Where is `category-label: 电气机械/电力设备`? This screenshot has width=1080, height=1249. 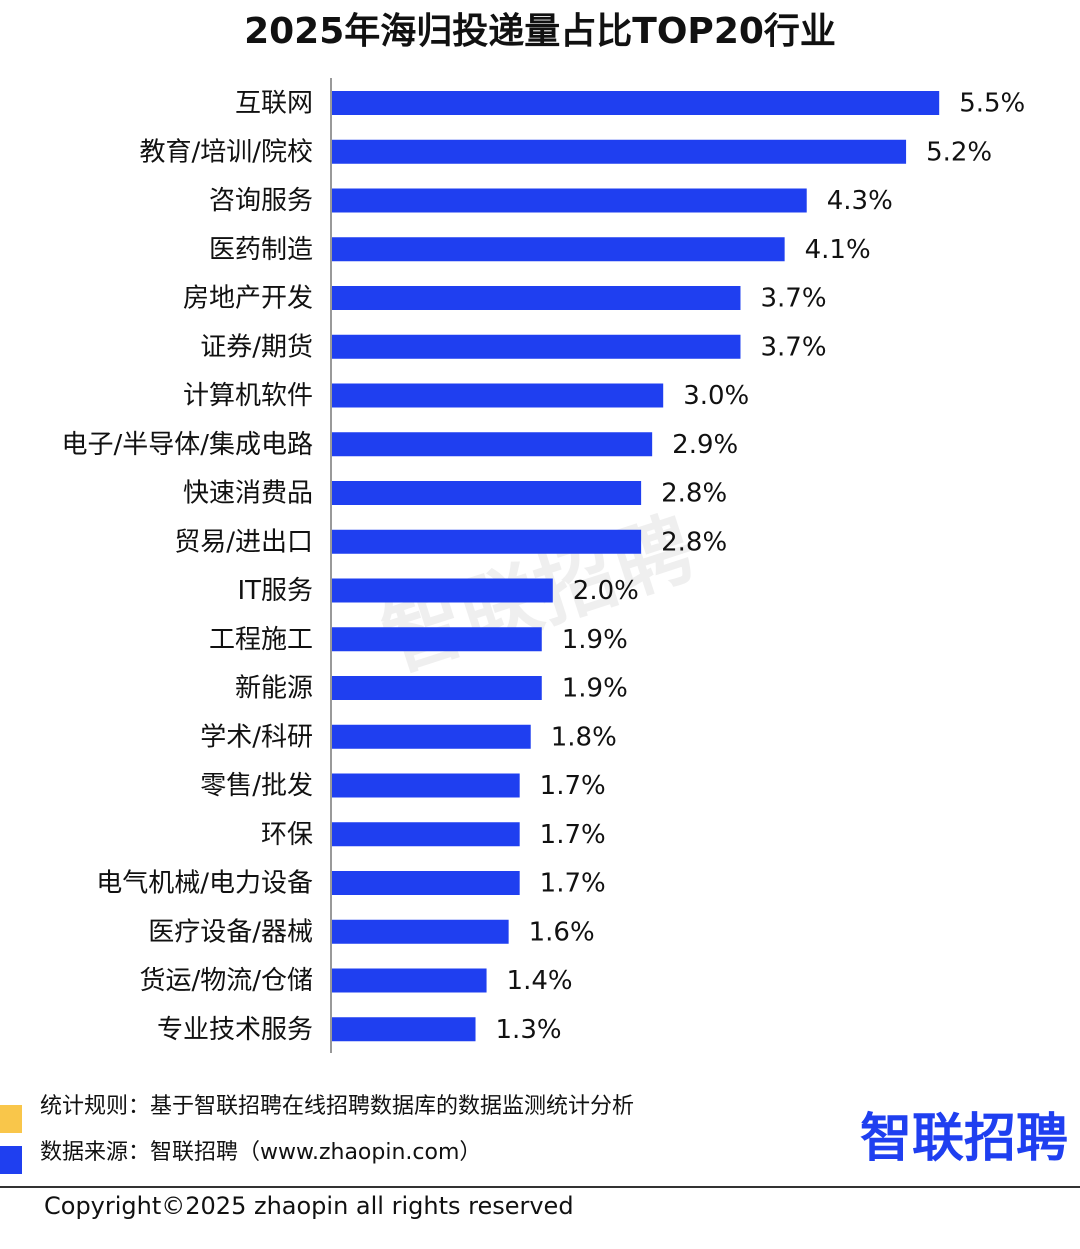 category-label: 电气机械/电力设备 is located at coordinates (204, 884).